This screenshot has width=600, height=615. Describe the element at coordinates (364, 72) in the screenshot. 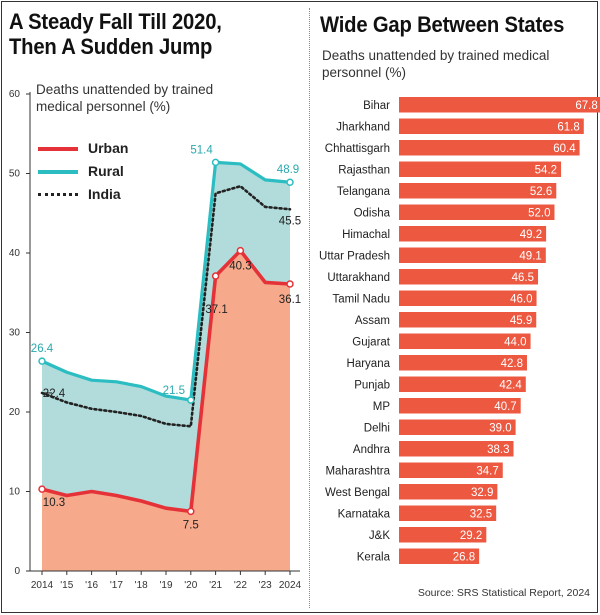

I see `right-subtitle-line2: personnel (%)` at that location.